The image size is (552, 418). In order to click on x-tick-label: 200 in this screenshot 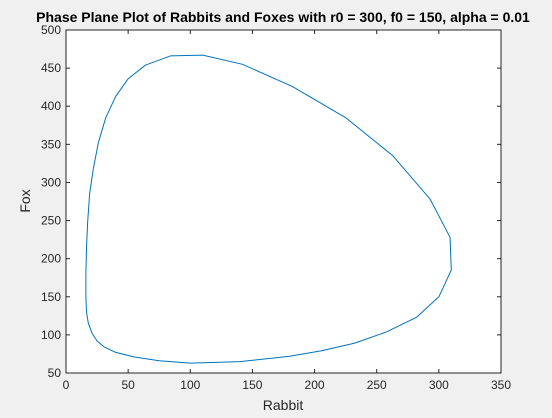, I will do `click(315, 385)`.